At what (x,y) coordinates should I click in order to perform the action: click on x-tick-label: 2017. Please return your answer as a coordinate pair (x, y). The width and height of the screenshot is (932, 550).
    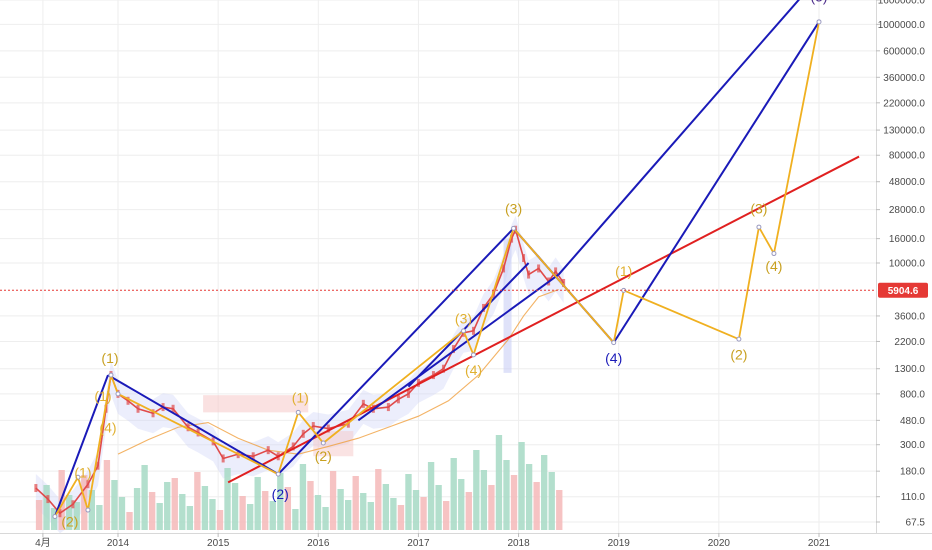
    Looking at the image, I should click on (418, 543).